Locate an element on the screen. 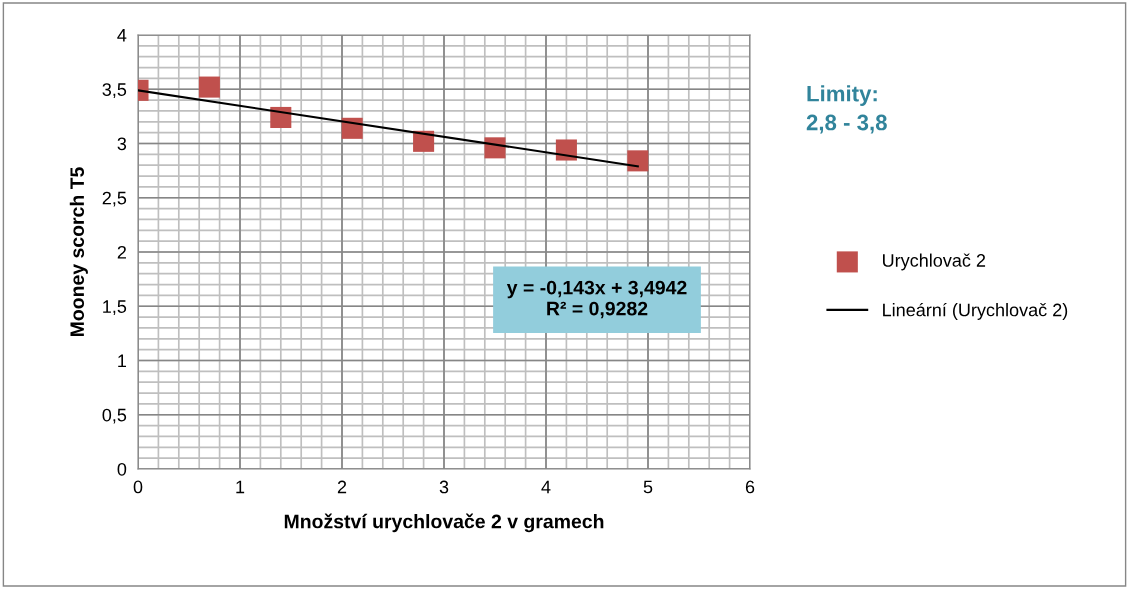 The image size is (1129, 589). x-tick-label: 1 is located at coordinates (240, 487).